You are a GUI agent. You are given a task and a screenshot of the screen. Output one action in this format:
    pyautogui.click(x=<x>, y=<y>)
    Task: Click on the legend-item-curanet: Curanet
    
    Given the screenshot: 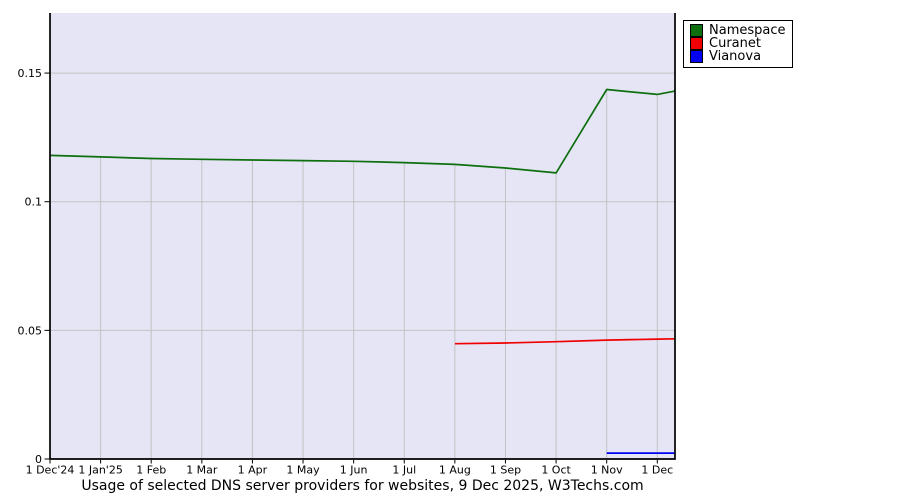 What is the action you would take?
    pyautogui.click(x=738, y=43)
    